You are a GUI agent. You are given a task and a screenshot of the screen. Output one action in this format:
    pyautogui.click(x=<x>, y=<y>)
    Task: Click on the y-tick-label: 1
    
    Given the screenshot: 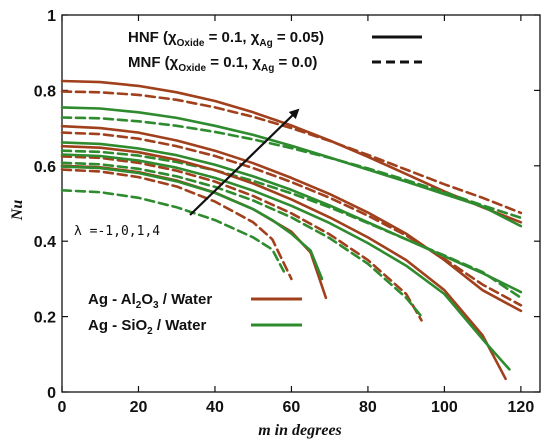 What is the action you would take?
    pyautogui.click(x=51, y=16)
    